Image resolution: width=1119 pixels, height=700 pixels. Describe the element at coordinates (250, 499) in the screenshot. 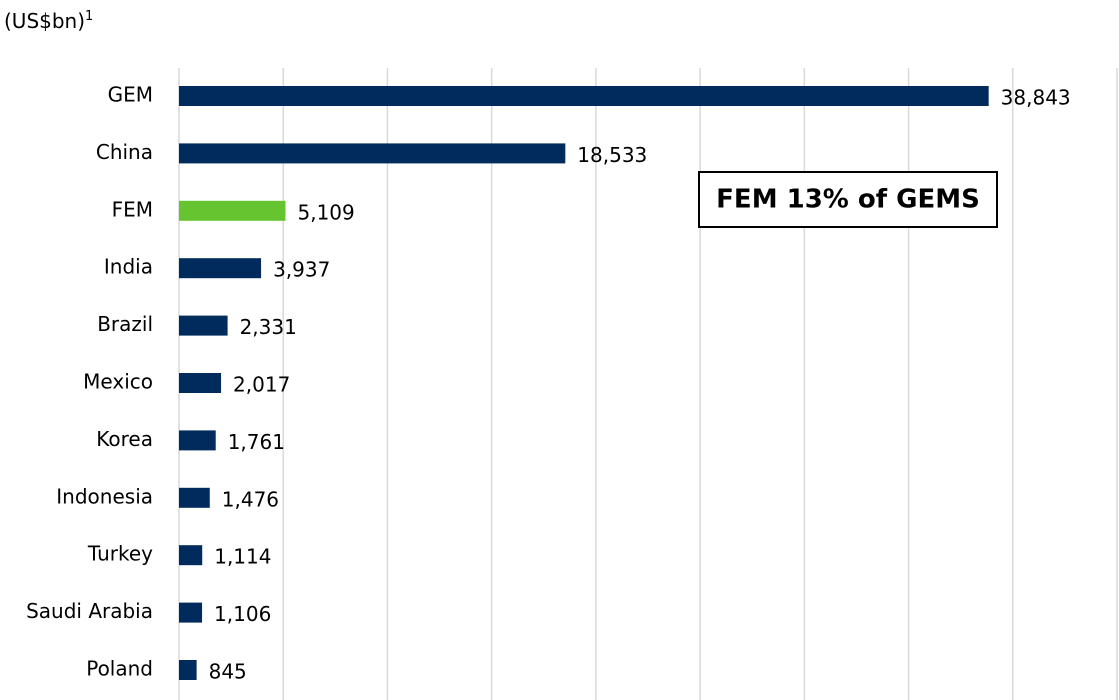

I see `value-label: 1,476` at that location.